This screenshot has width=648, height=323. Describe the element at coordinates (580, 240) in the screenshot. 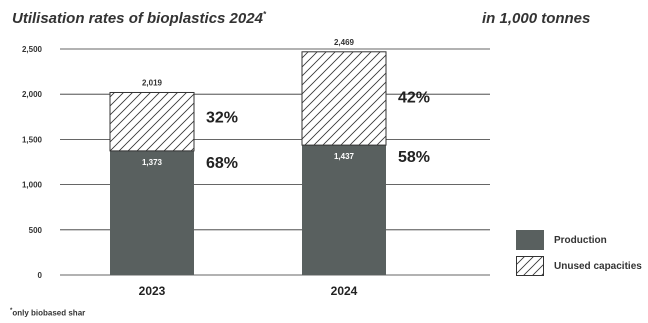

I see `legend-label-production: Production` at that location.